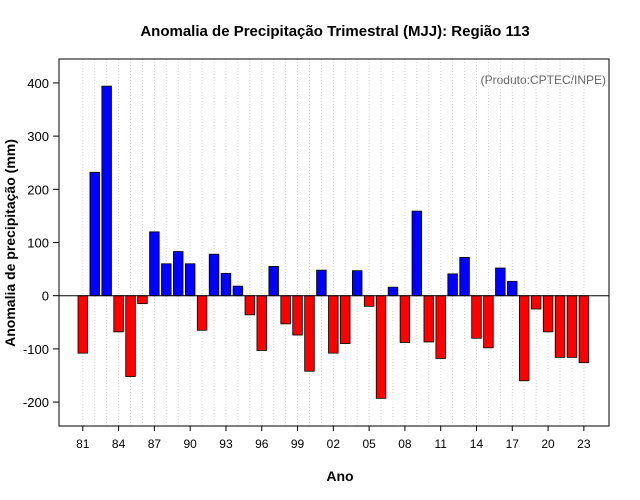 The image size is (640, 500). What do you see at coordinates (417, 253) in the screenshot?
I see `bar-2009` at bounding box center [417, 253].